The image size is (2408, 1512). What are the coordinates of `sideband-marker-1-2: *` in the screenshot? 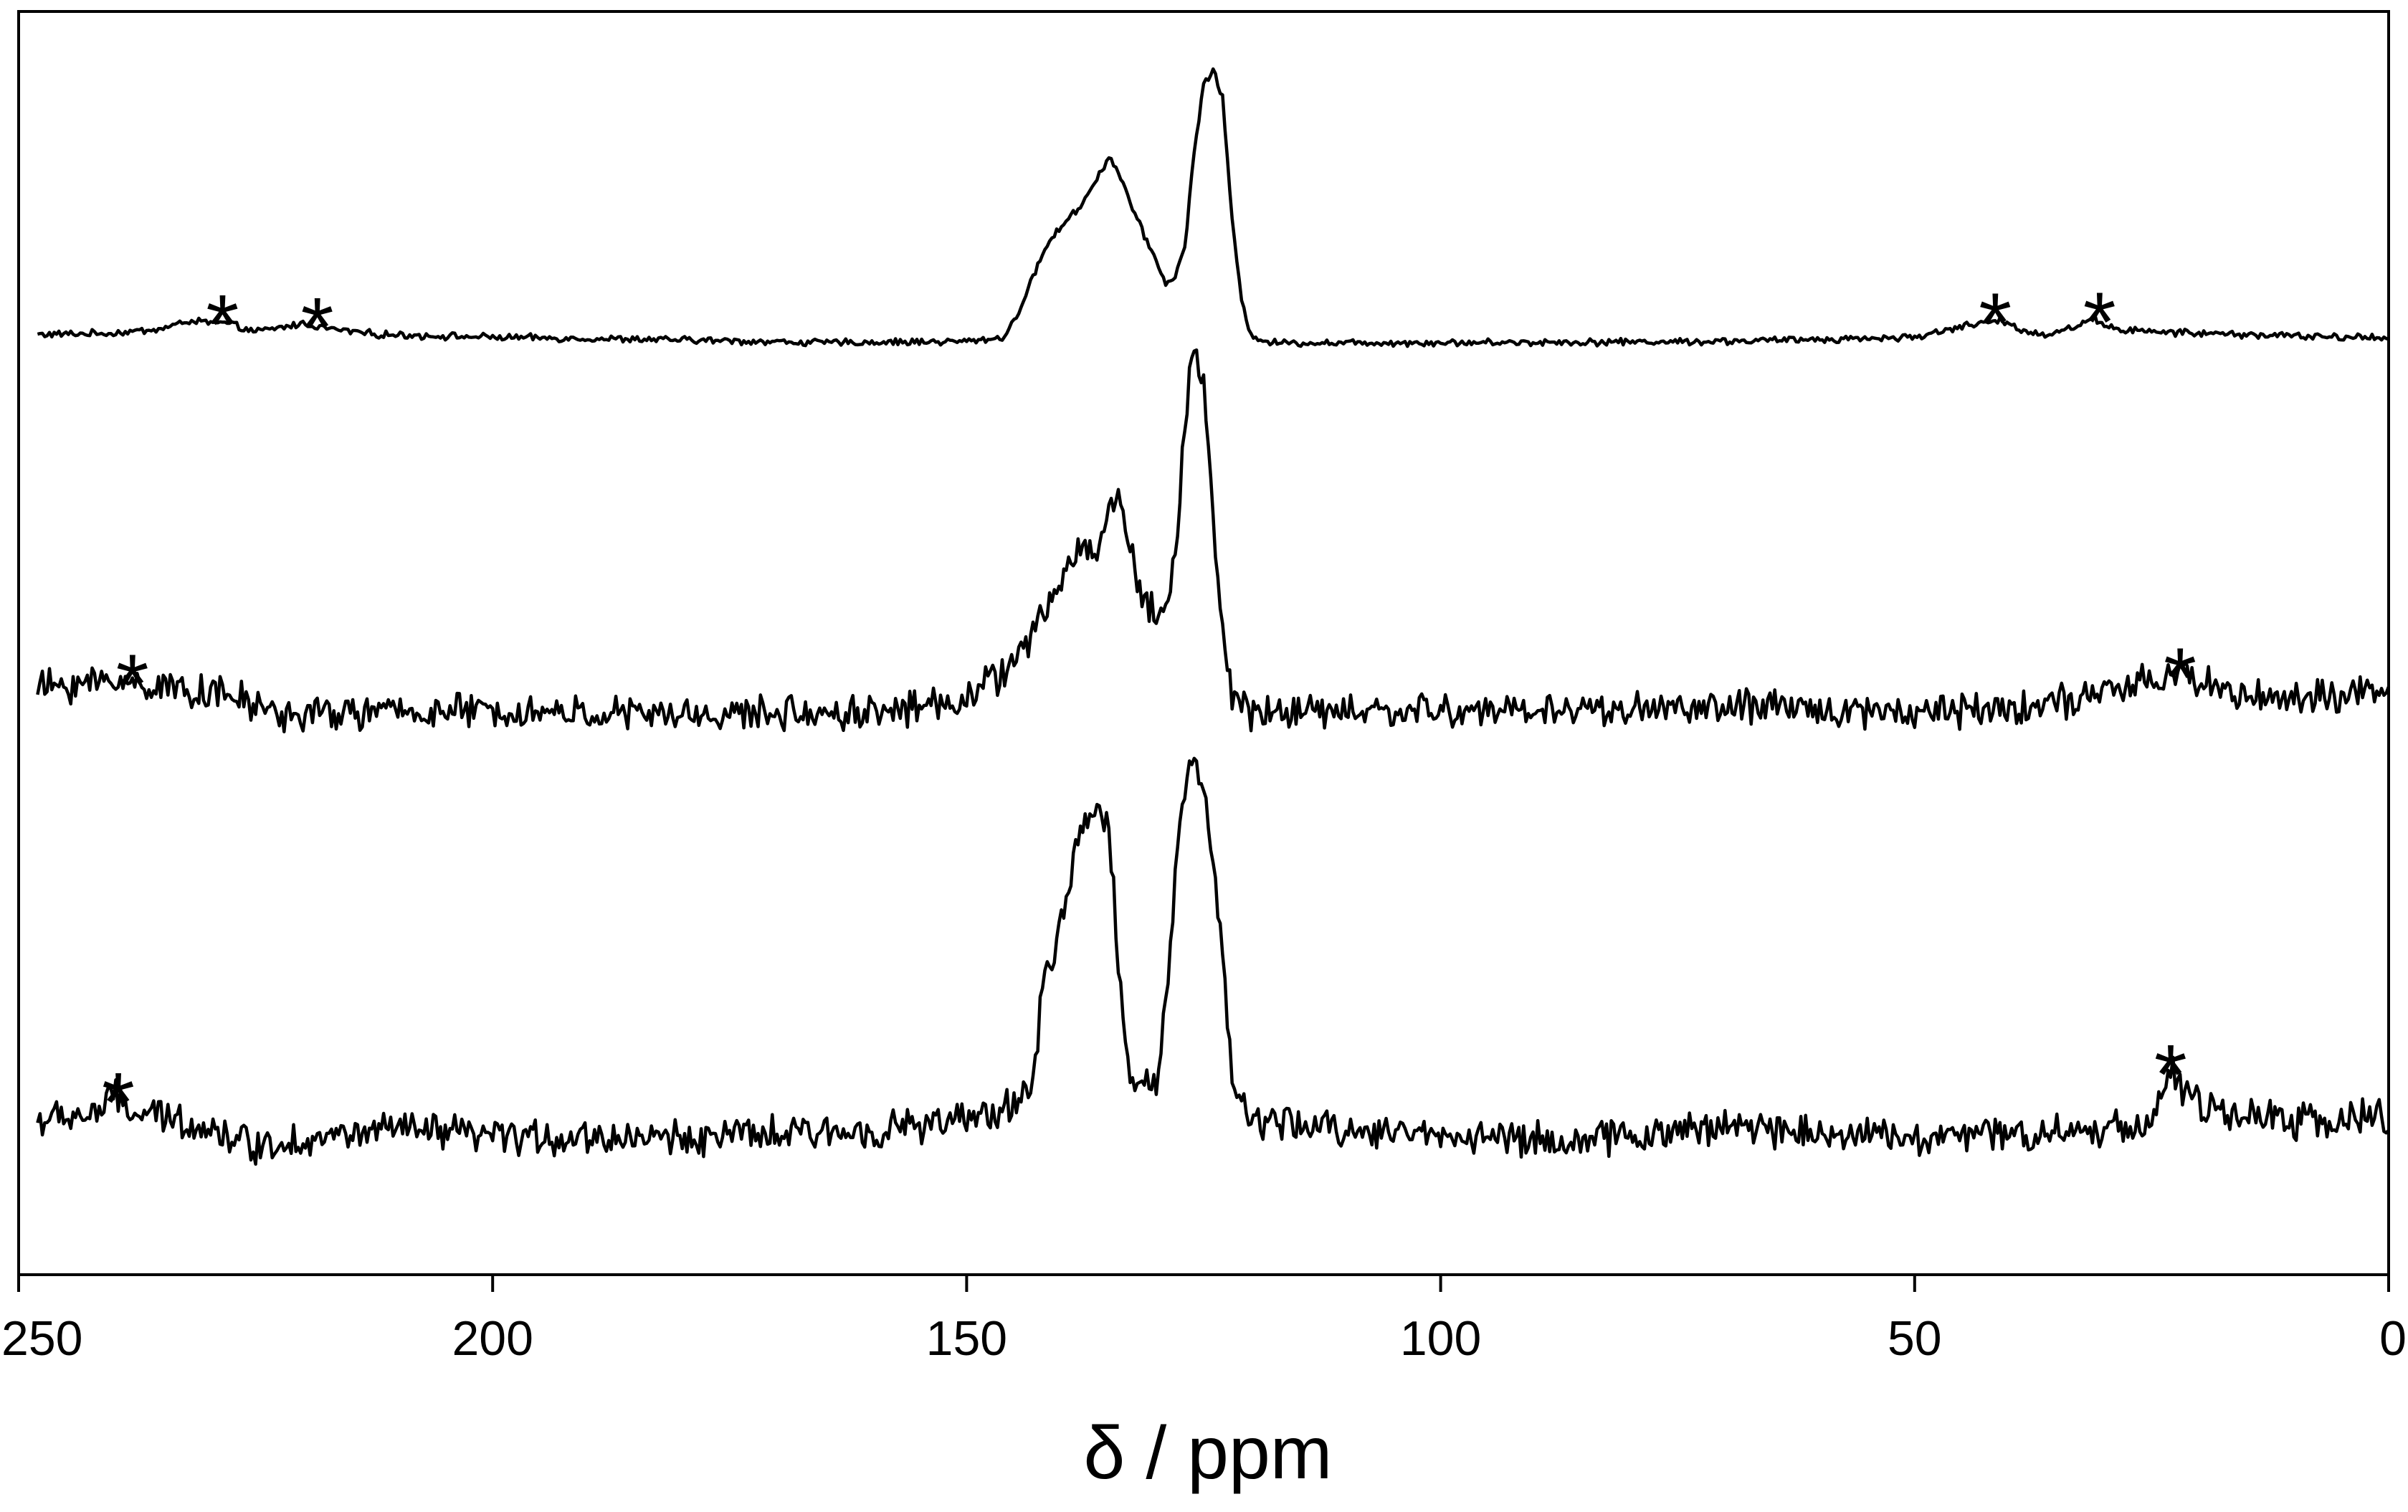 It's located at (317, 327).